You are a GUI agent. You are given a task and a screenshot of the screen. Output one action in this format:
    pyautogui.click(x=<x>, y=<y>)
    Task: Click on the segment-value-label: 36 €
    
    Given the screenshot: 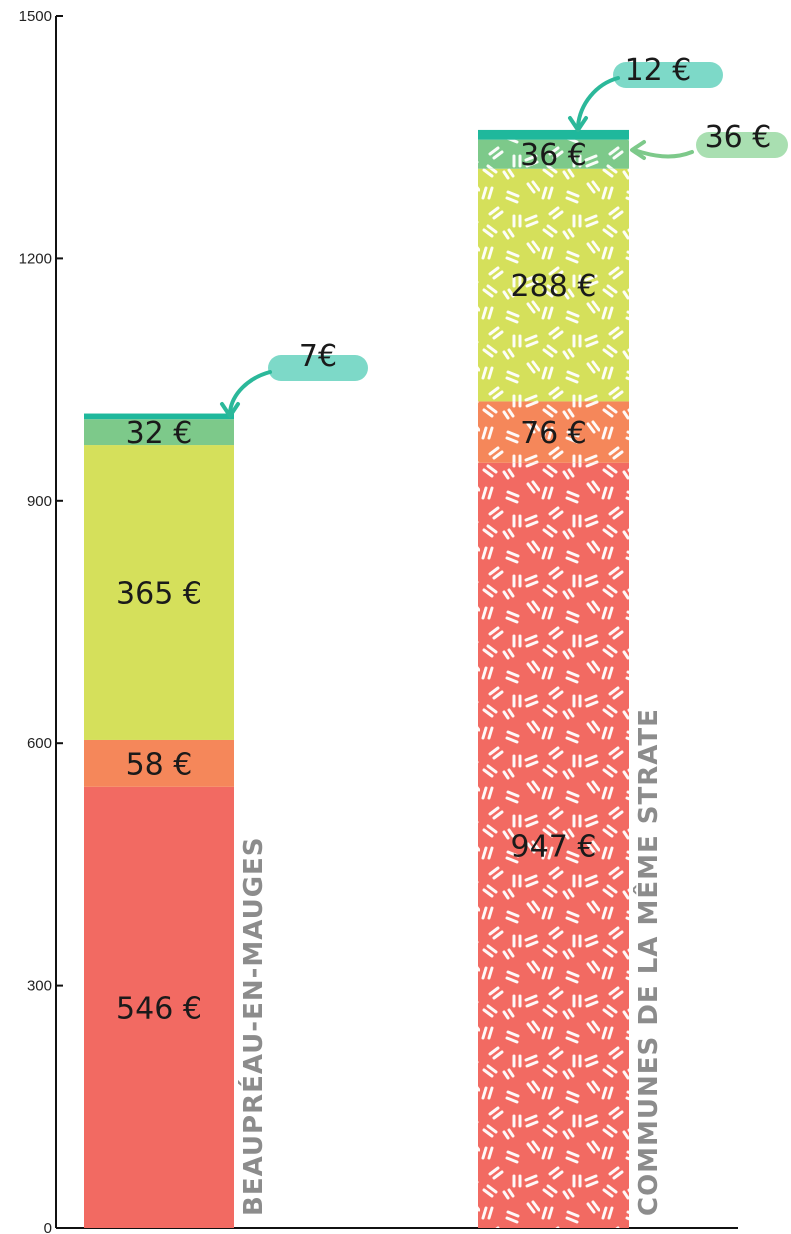 What is the action you would take?
    pyautogui.click(x=553, y=155)
    